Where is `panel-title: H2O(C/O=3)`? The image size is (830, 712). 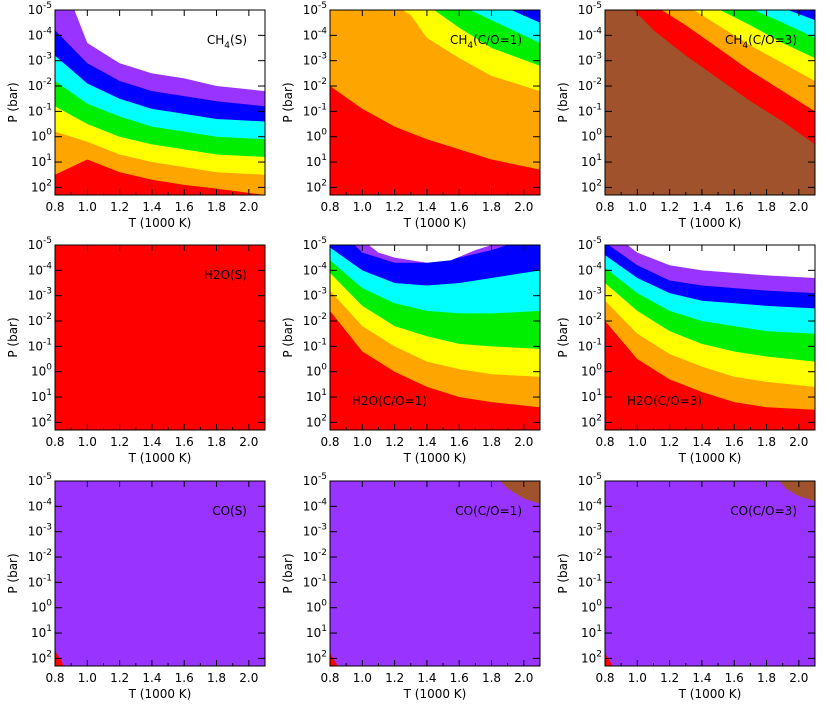
panel-title: H2O(C/O=3) is located at coordinates (664, 401).